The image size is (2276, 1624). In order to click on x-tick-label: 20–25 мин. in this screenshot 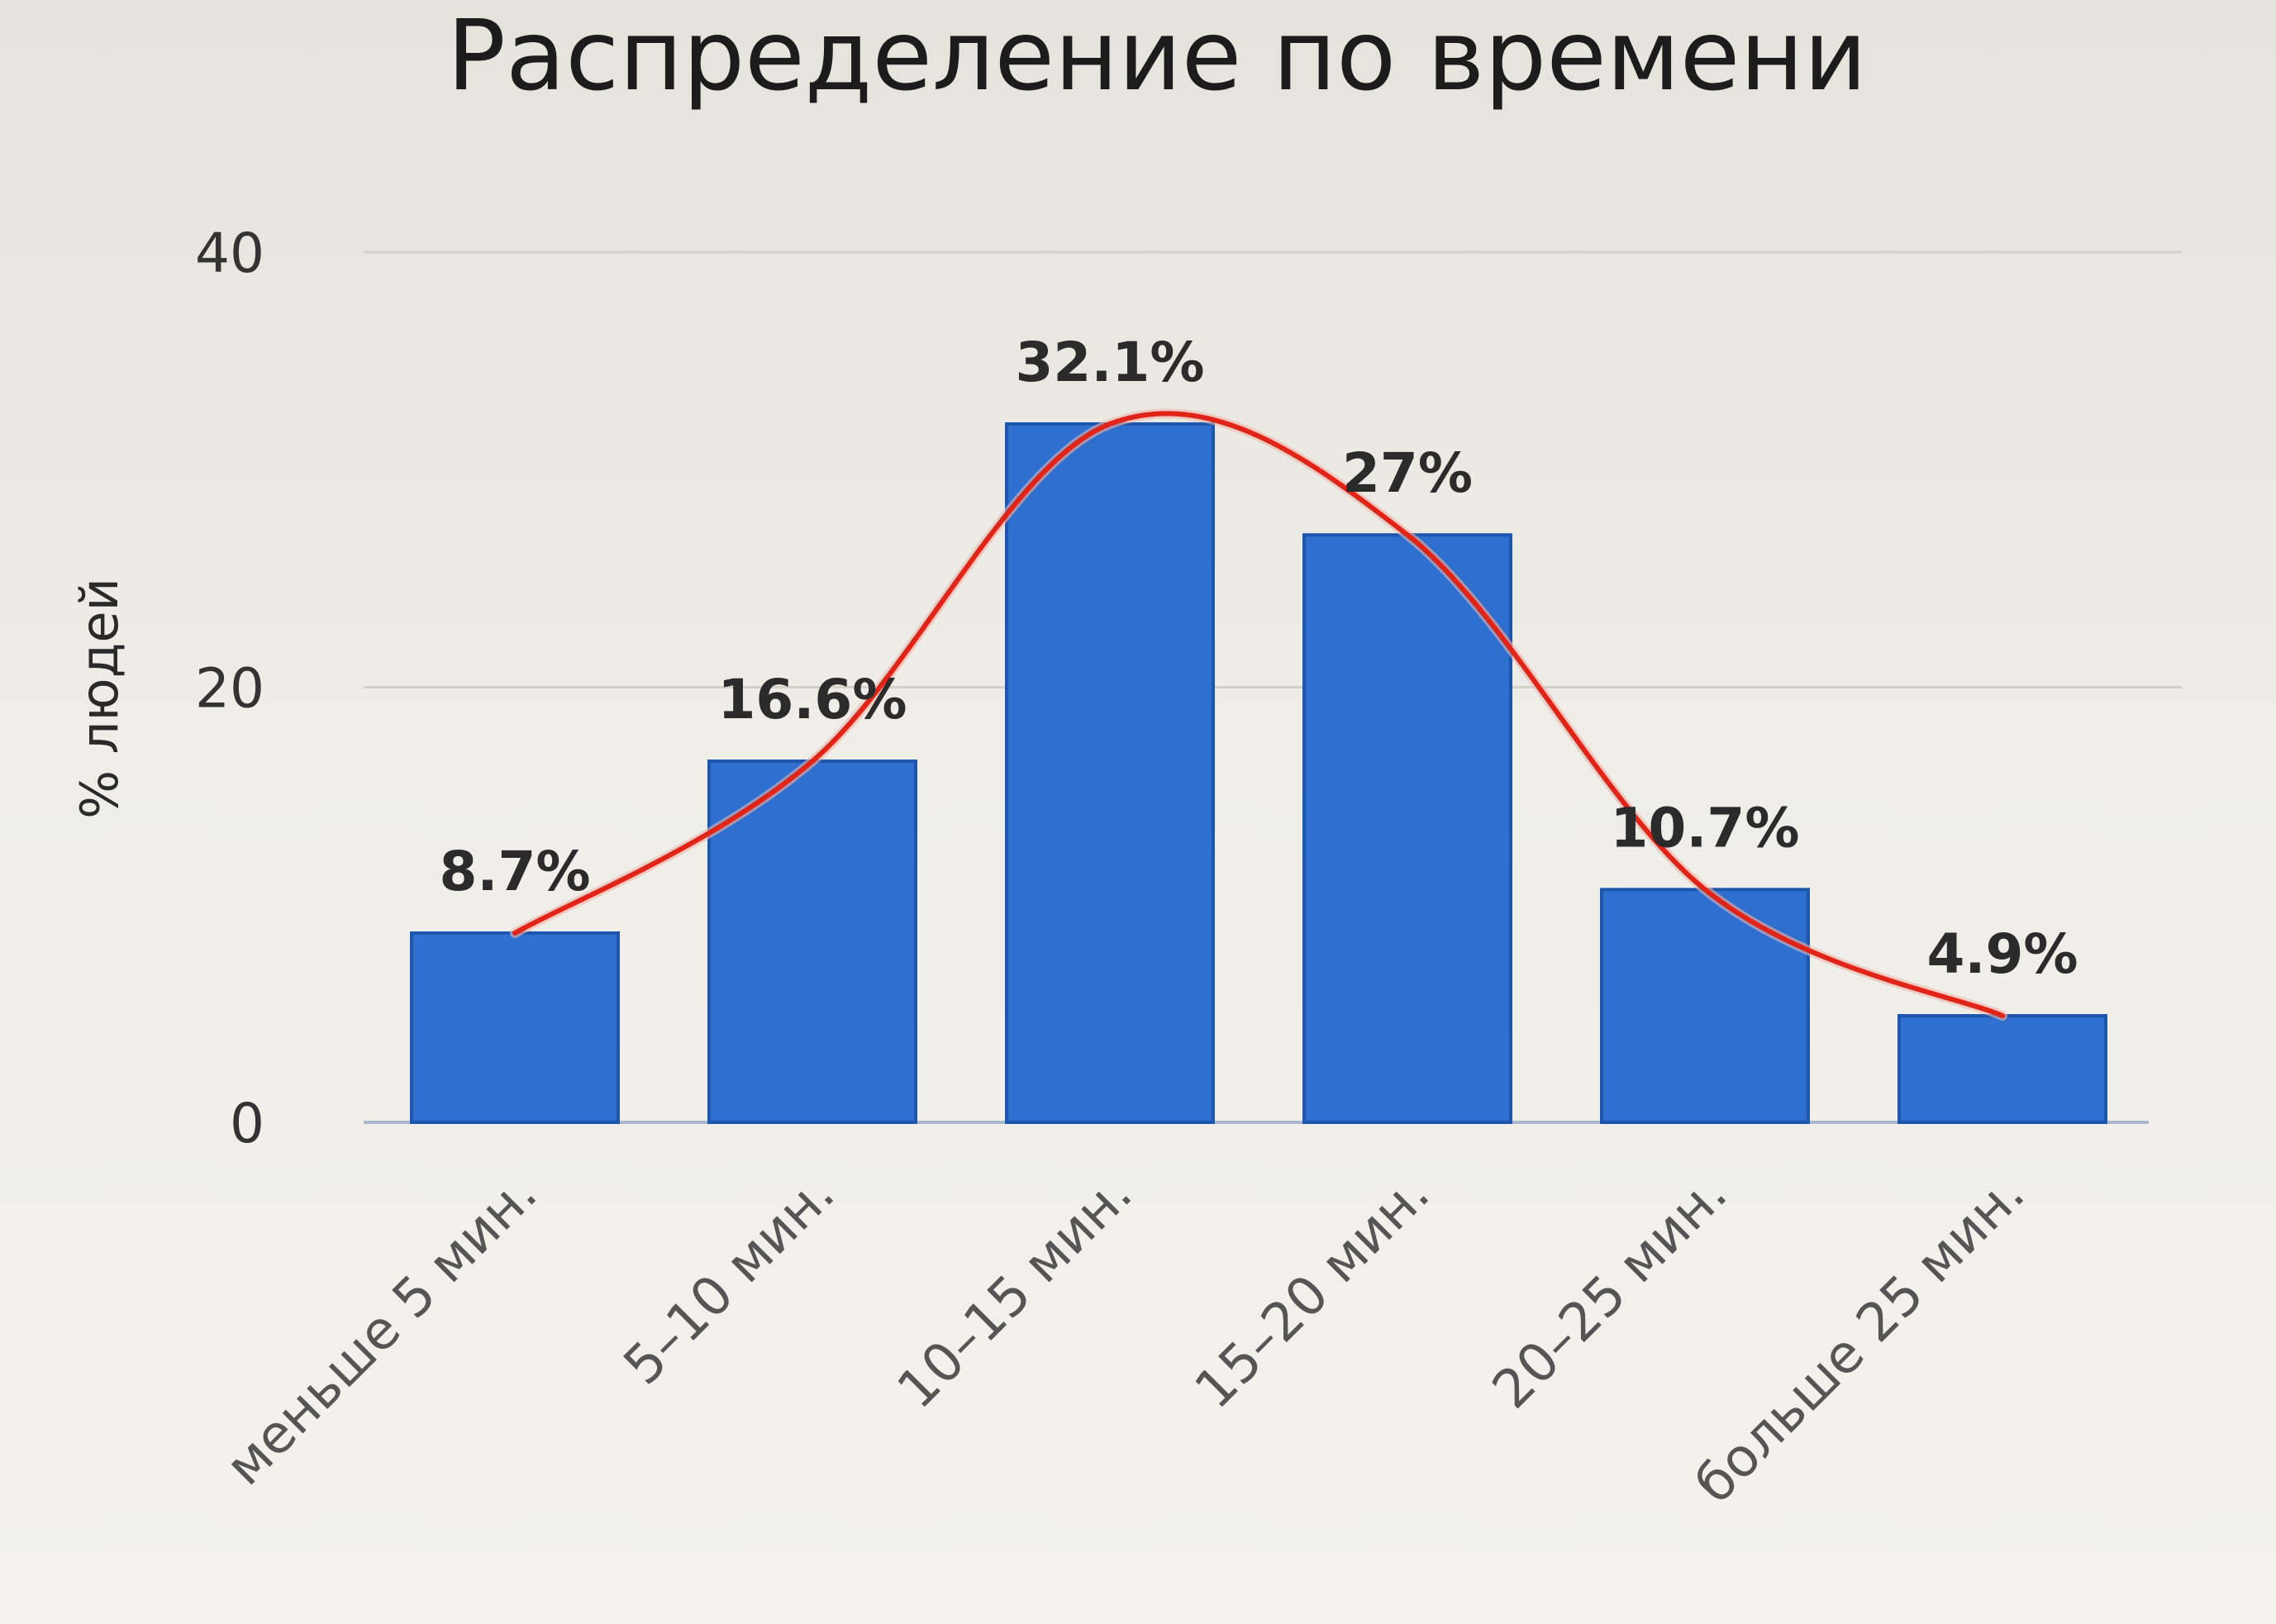, I will do `click(1610, 1292)`.